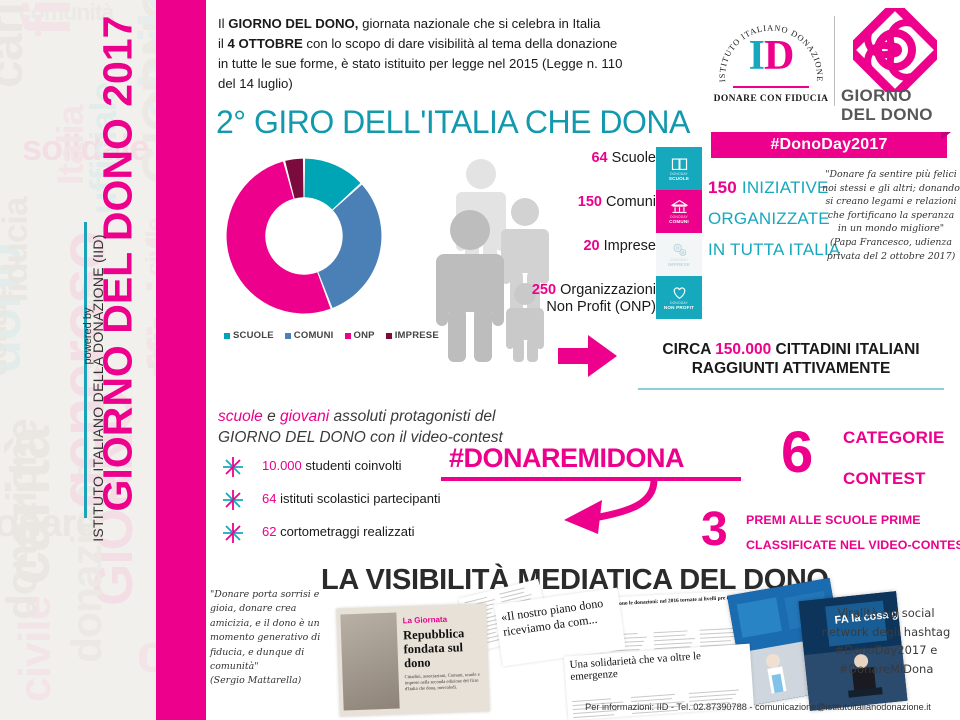 Image resolution: width=960 pixels, height=720 pixels. Describe the element at coordinates (181, 360) in the screenshot. I see `sidebar-pink-bar` at that location.